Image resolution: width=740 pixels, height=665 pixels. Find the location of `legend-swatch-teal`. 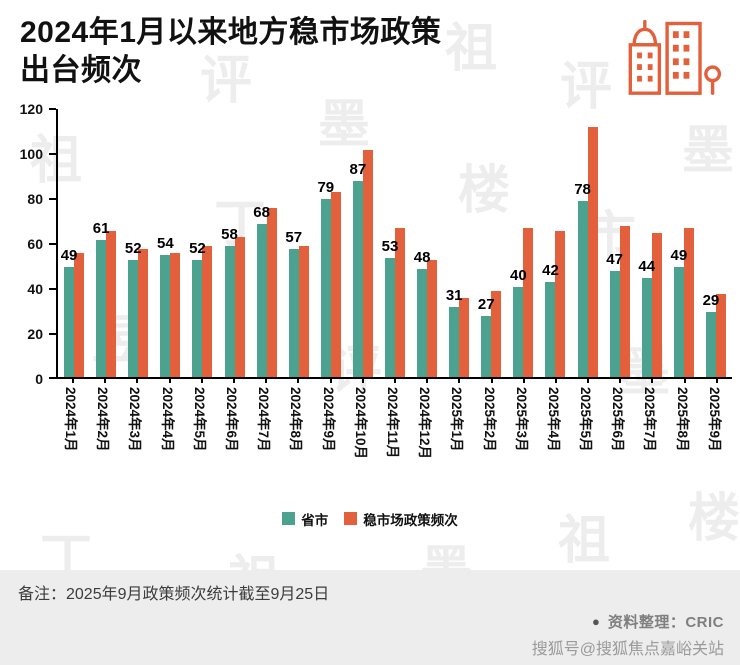

legend-swatch-teal is located at coordinates (289, 519).